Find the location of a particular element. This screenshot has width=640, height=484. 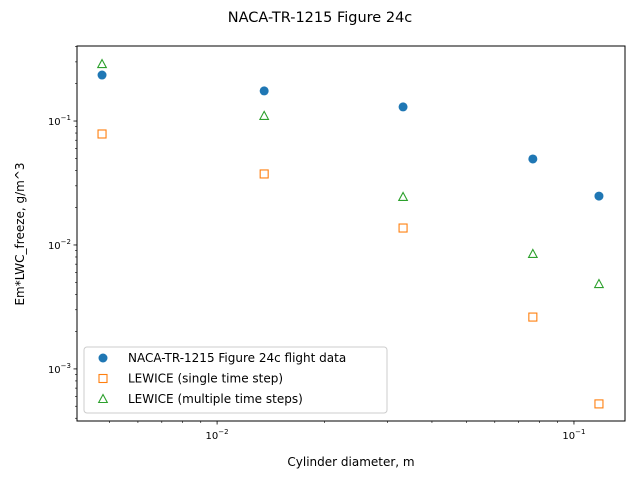

chart-title: NACA-TR-1215 Figure 24c is located at coordinates (320, 18).